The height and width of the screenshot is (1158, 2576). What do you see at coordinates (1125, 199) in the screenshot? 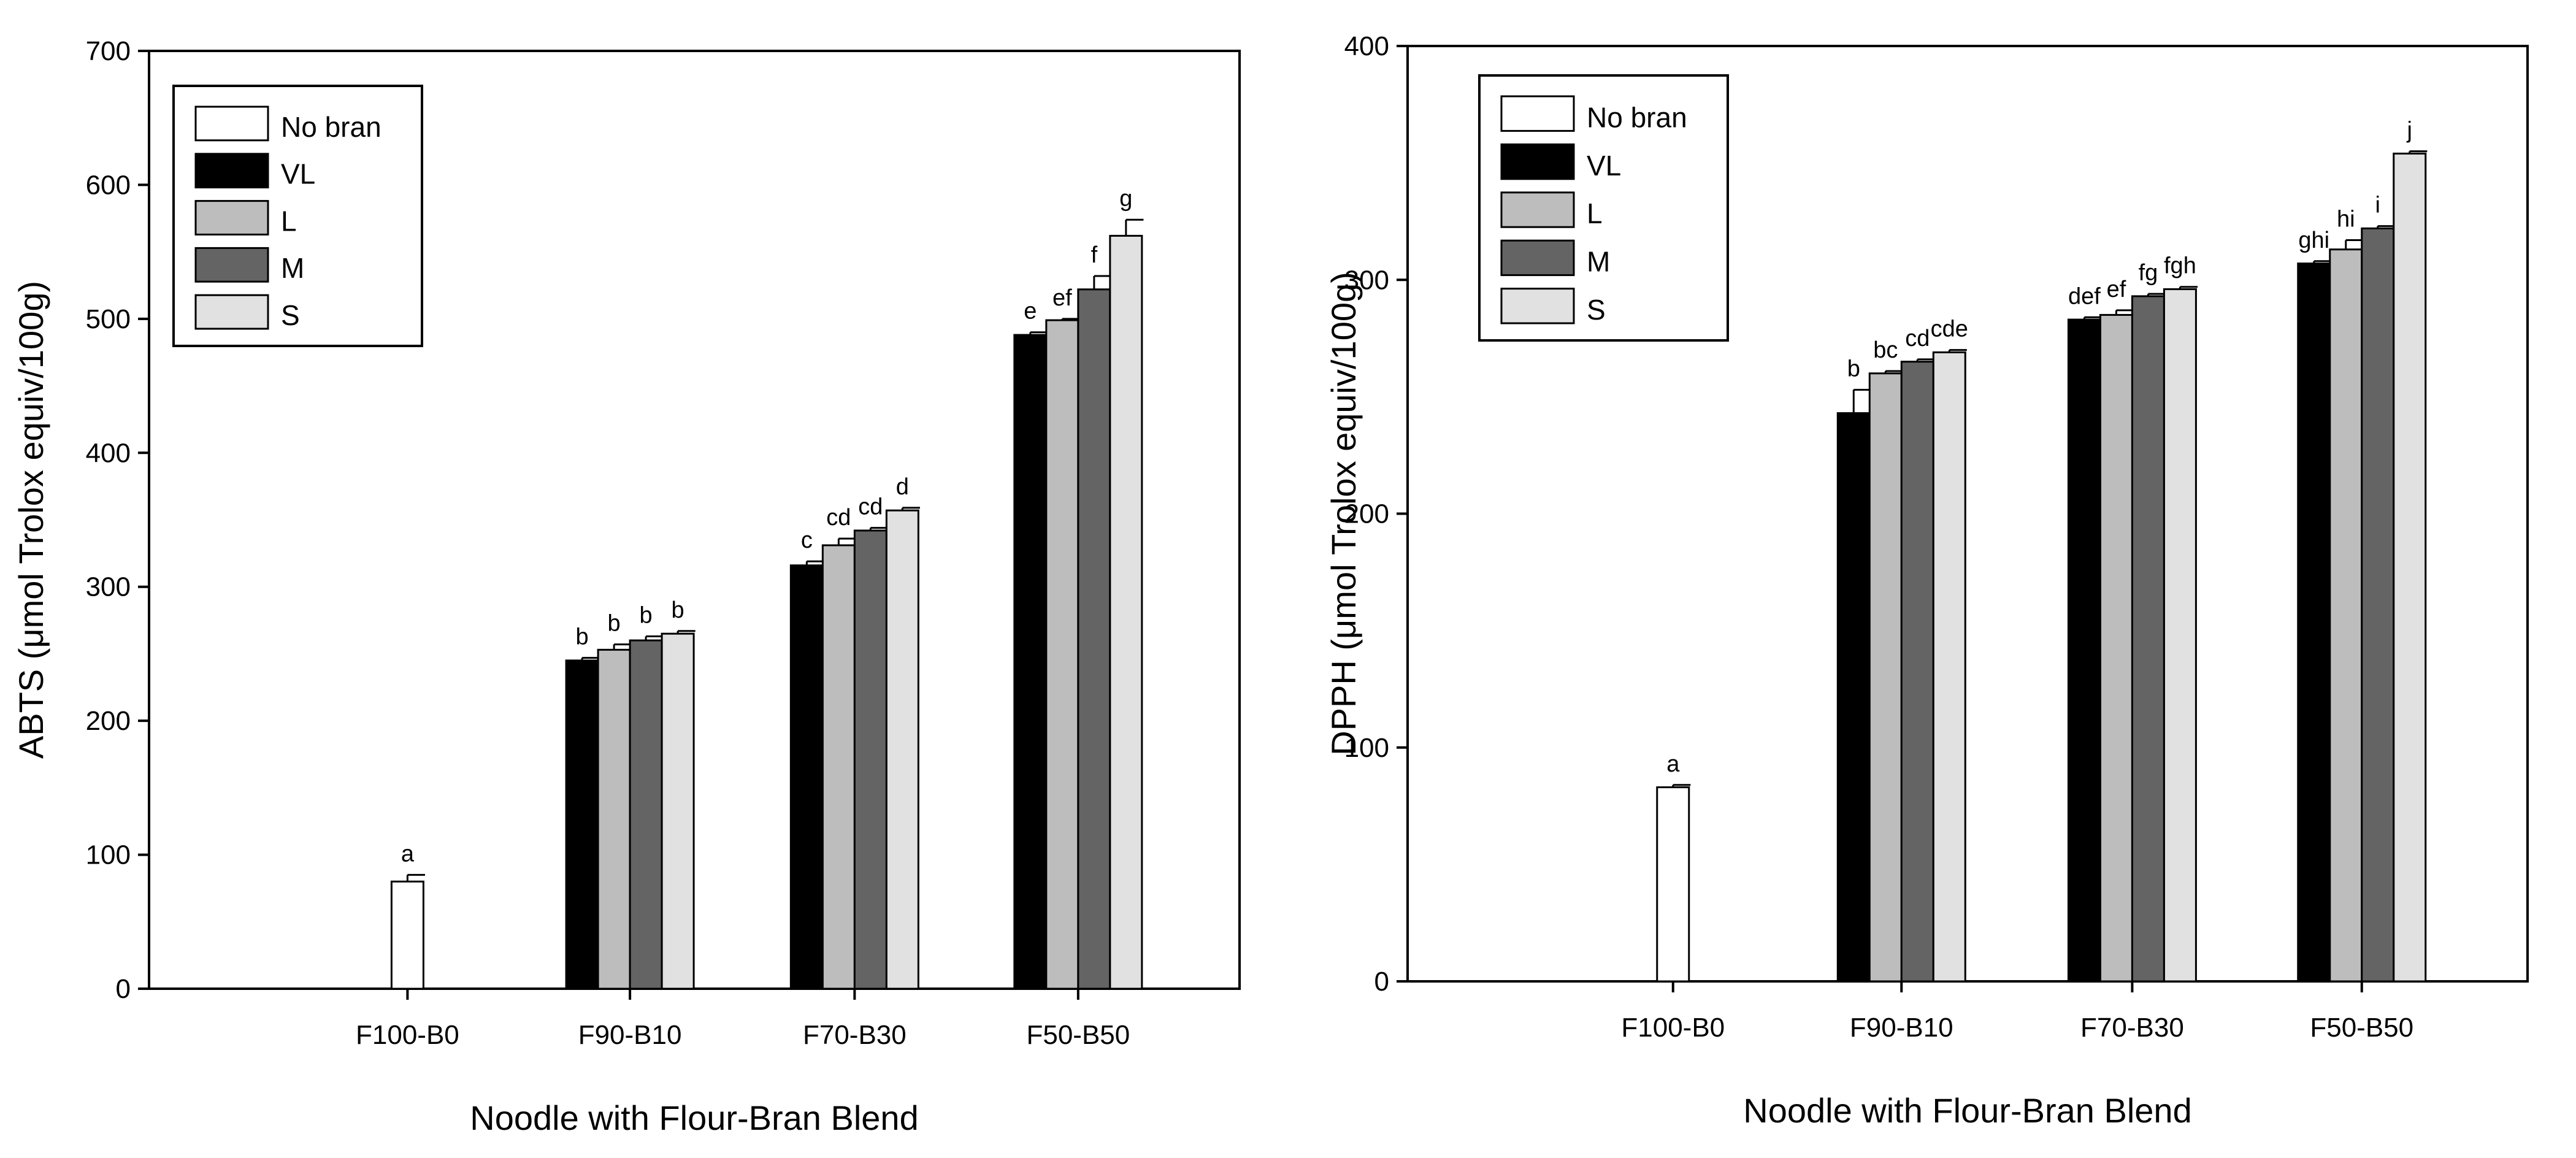
I see `significance-label: g` at bounding box center [1125, 199].